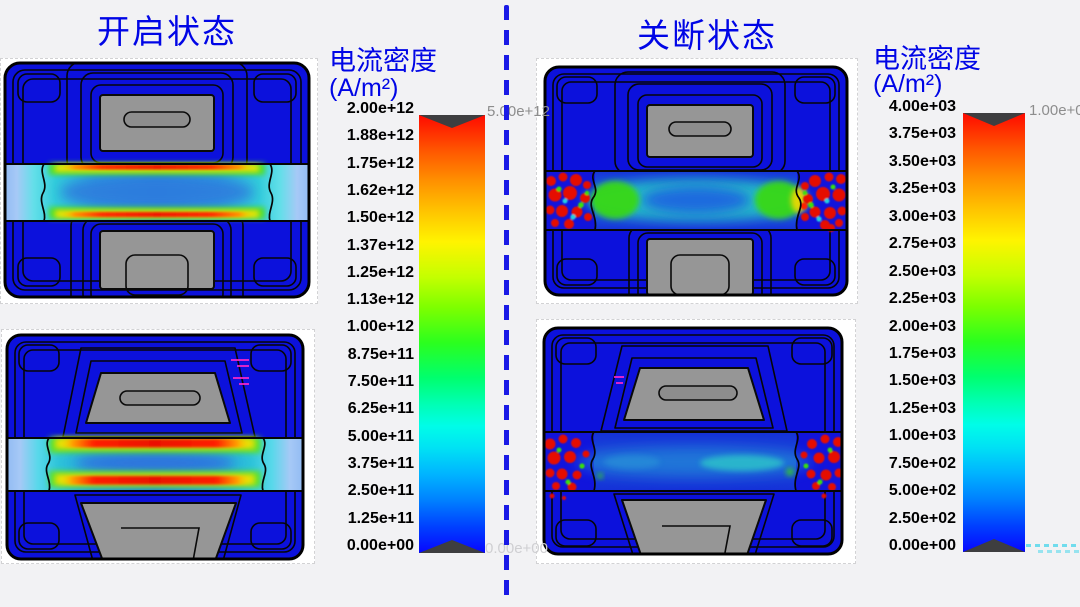  What do you see at coordinates (380, 518) in the screenshot?
I see `left-colorbar-tick: 1.25e+11` at bounding box center [380, 518].